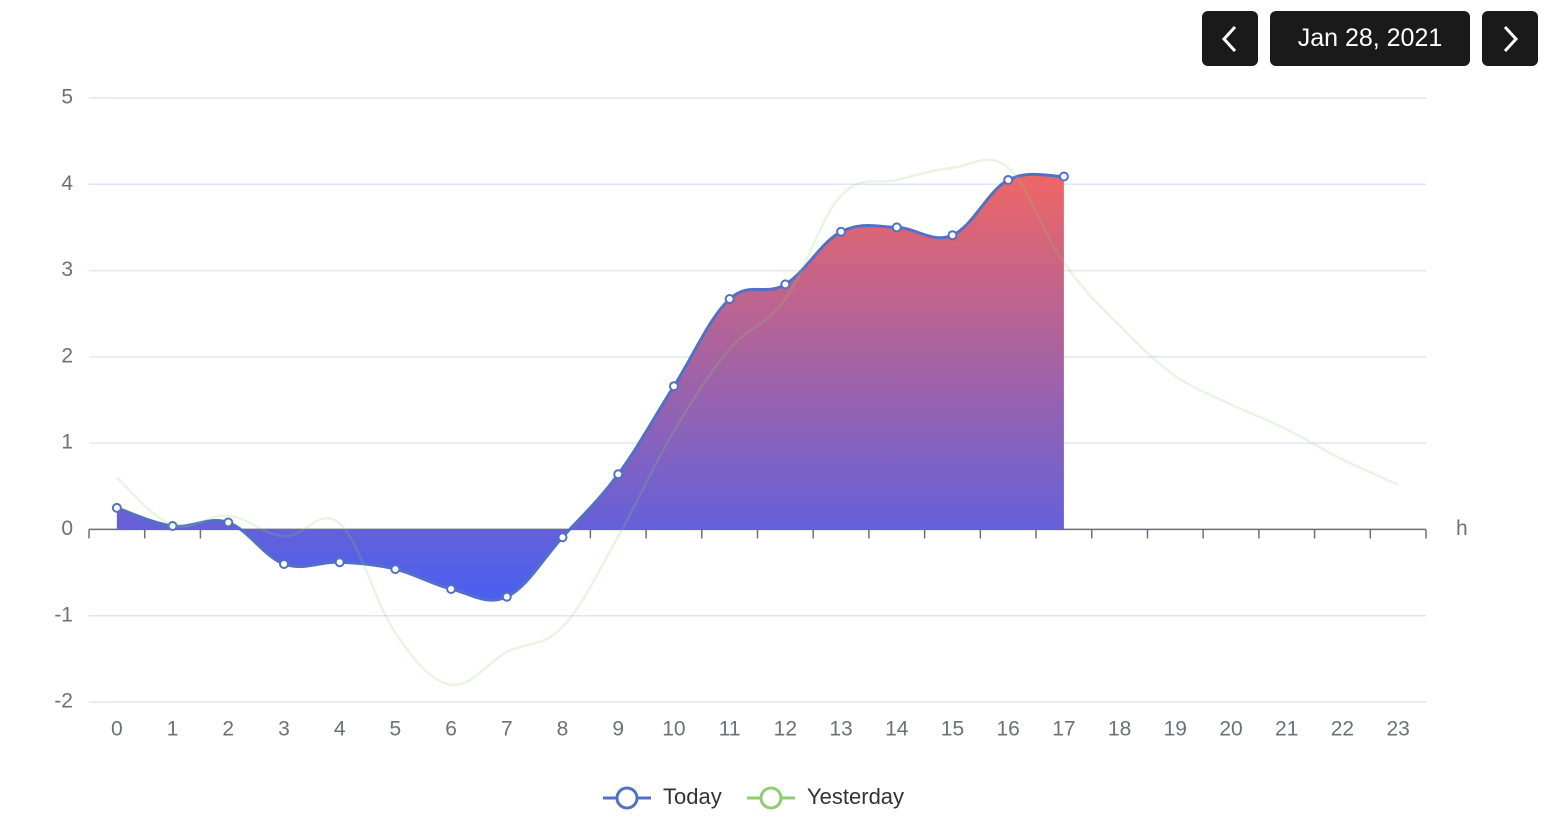 The image size is (1552, 824). I want to click on x-tick-label: 8, so click(563, 729).